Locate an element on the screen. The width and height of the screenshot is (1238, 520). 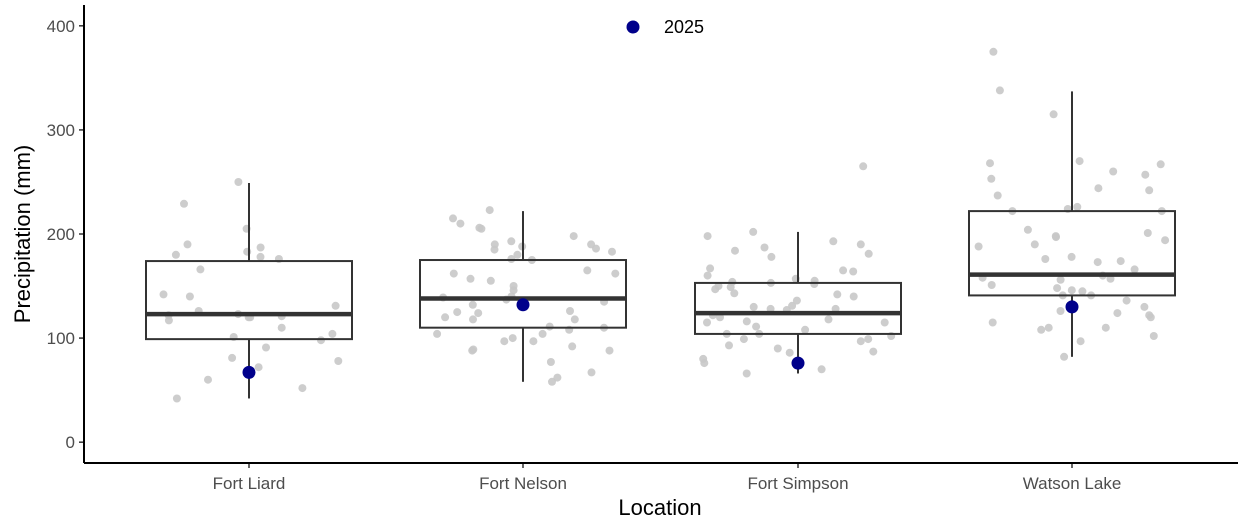
highlight-points-2025 is located at coordinates (660, 338).